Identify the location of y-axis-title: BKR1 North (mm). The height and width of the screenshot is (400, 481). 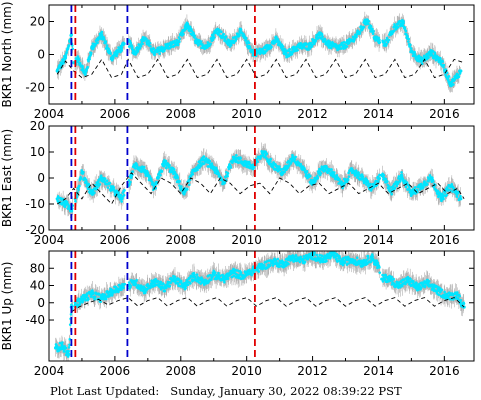
(7, 54).